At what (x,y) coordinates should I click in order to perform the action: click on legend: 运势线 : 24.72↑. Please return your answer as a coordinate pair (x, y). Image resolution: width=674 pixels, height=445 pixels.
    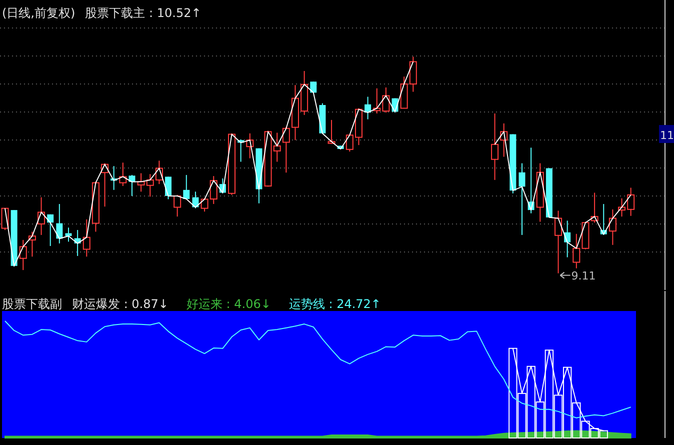
    Looking at the image, I should click on (334, 304).